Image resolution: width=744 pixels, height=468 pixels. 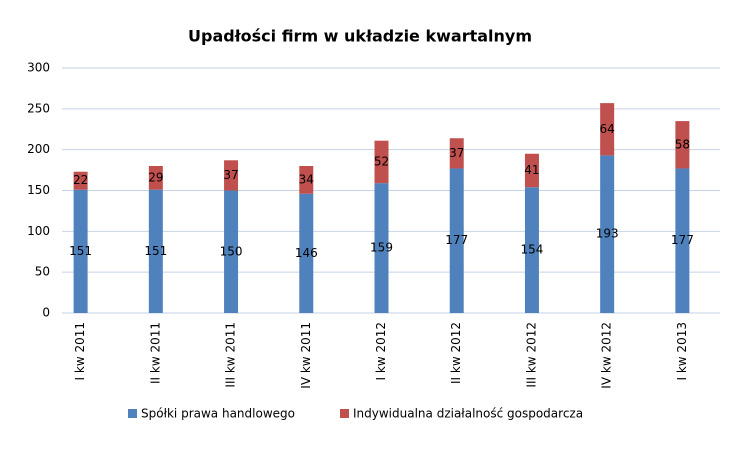 I want to click on y-tick-label: 150, so click(x=38, y=190).